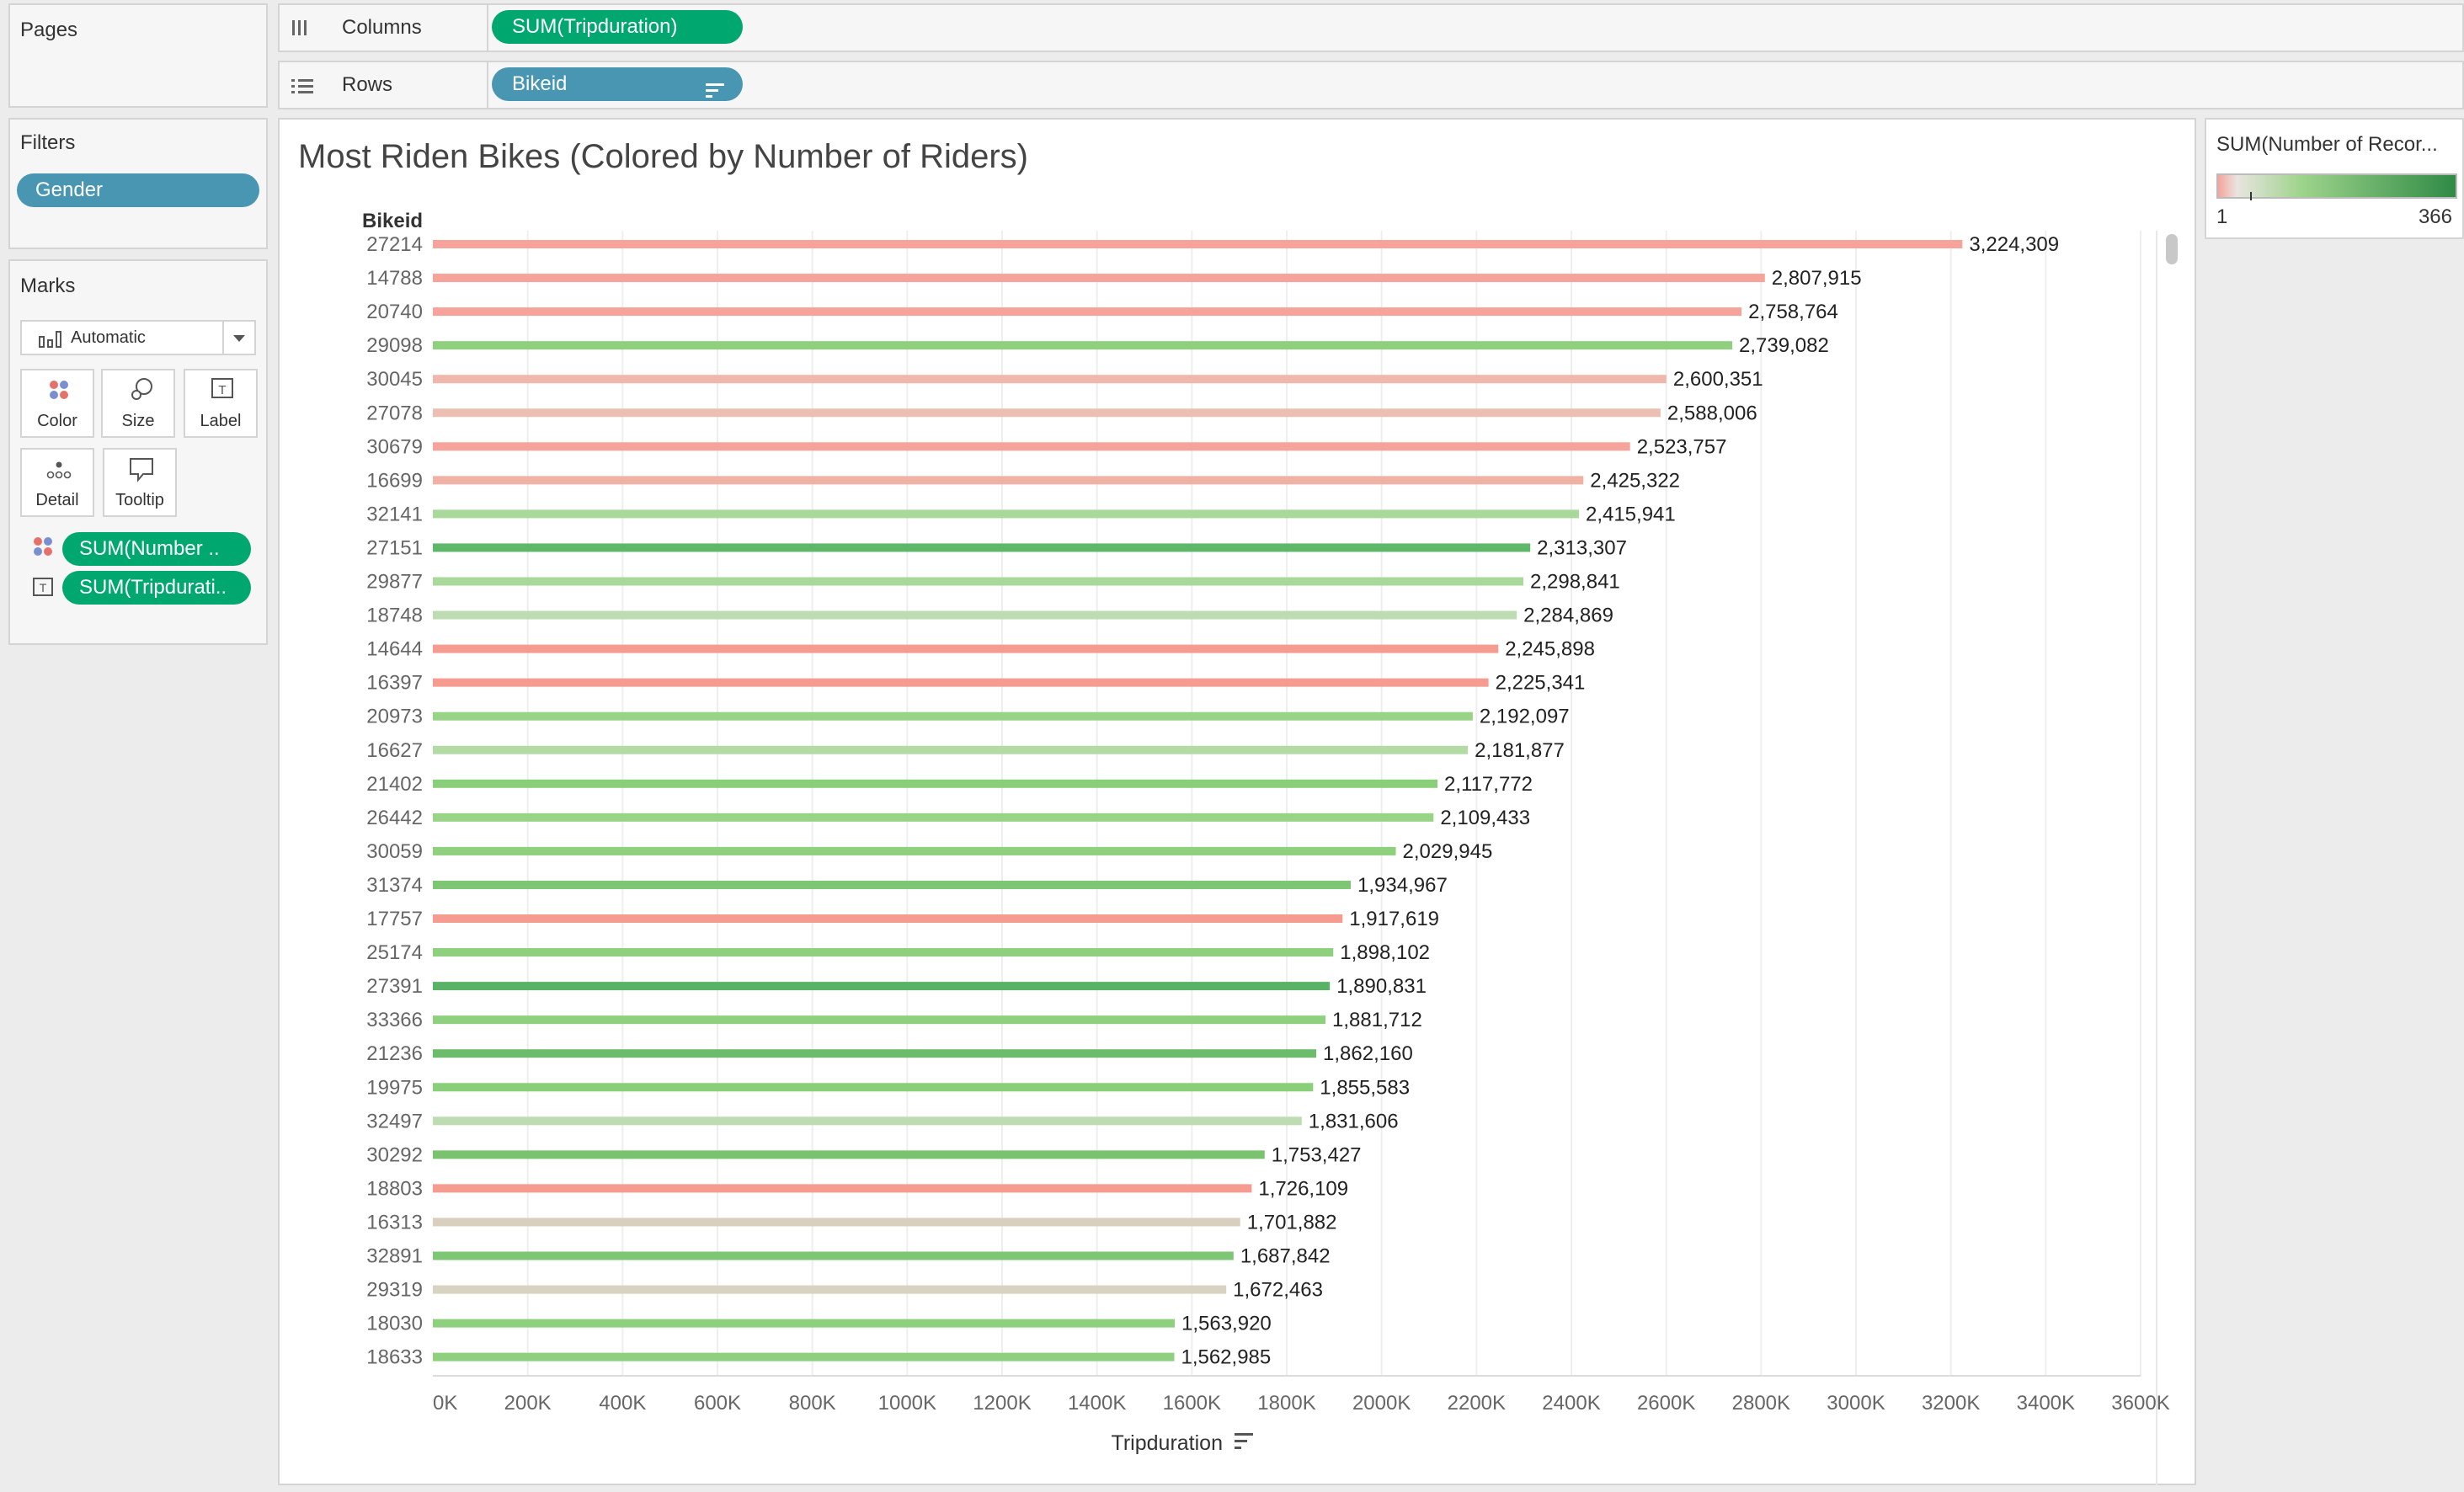 The image size is (2464, 1492). Describe the element at coordinates (1575, 582) in the screenshot. I see `bar-value-label: 2,298,841` at that location.